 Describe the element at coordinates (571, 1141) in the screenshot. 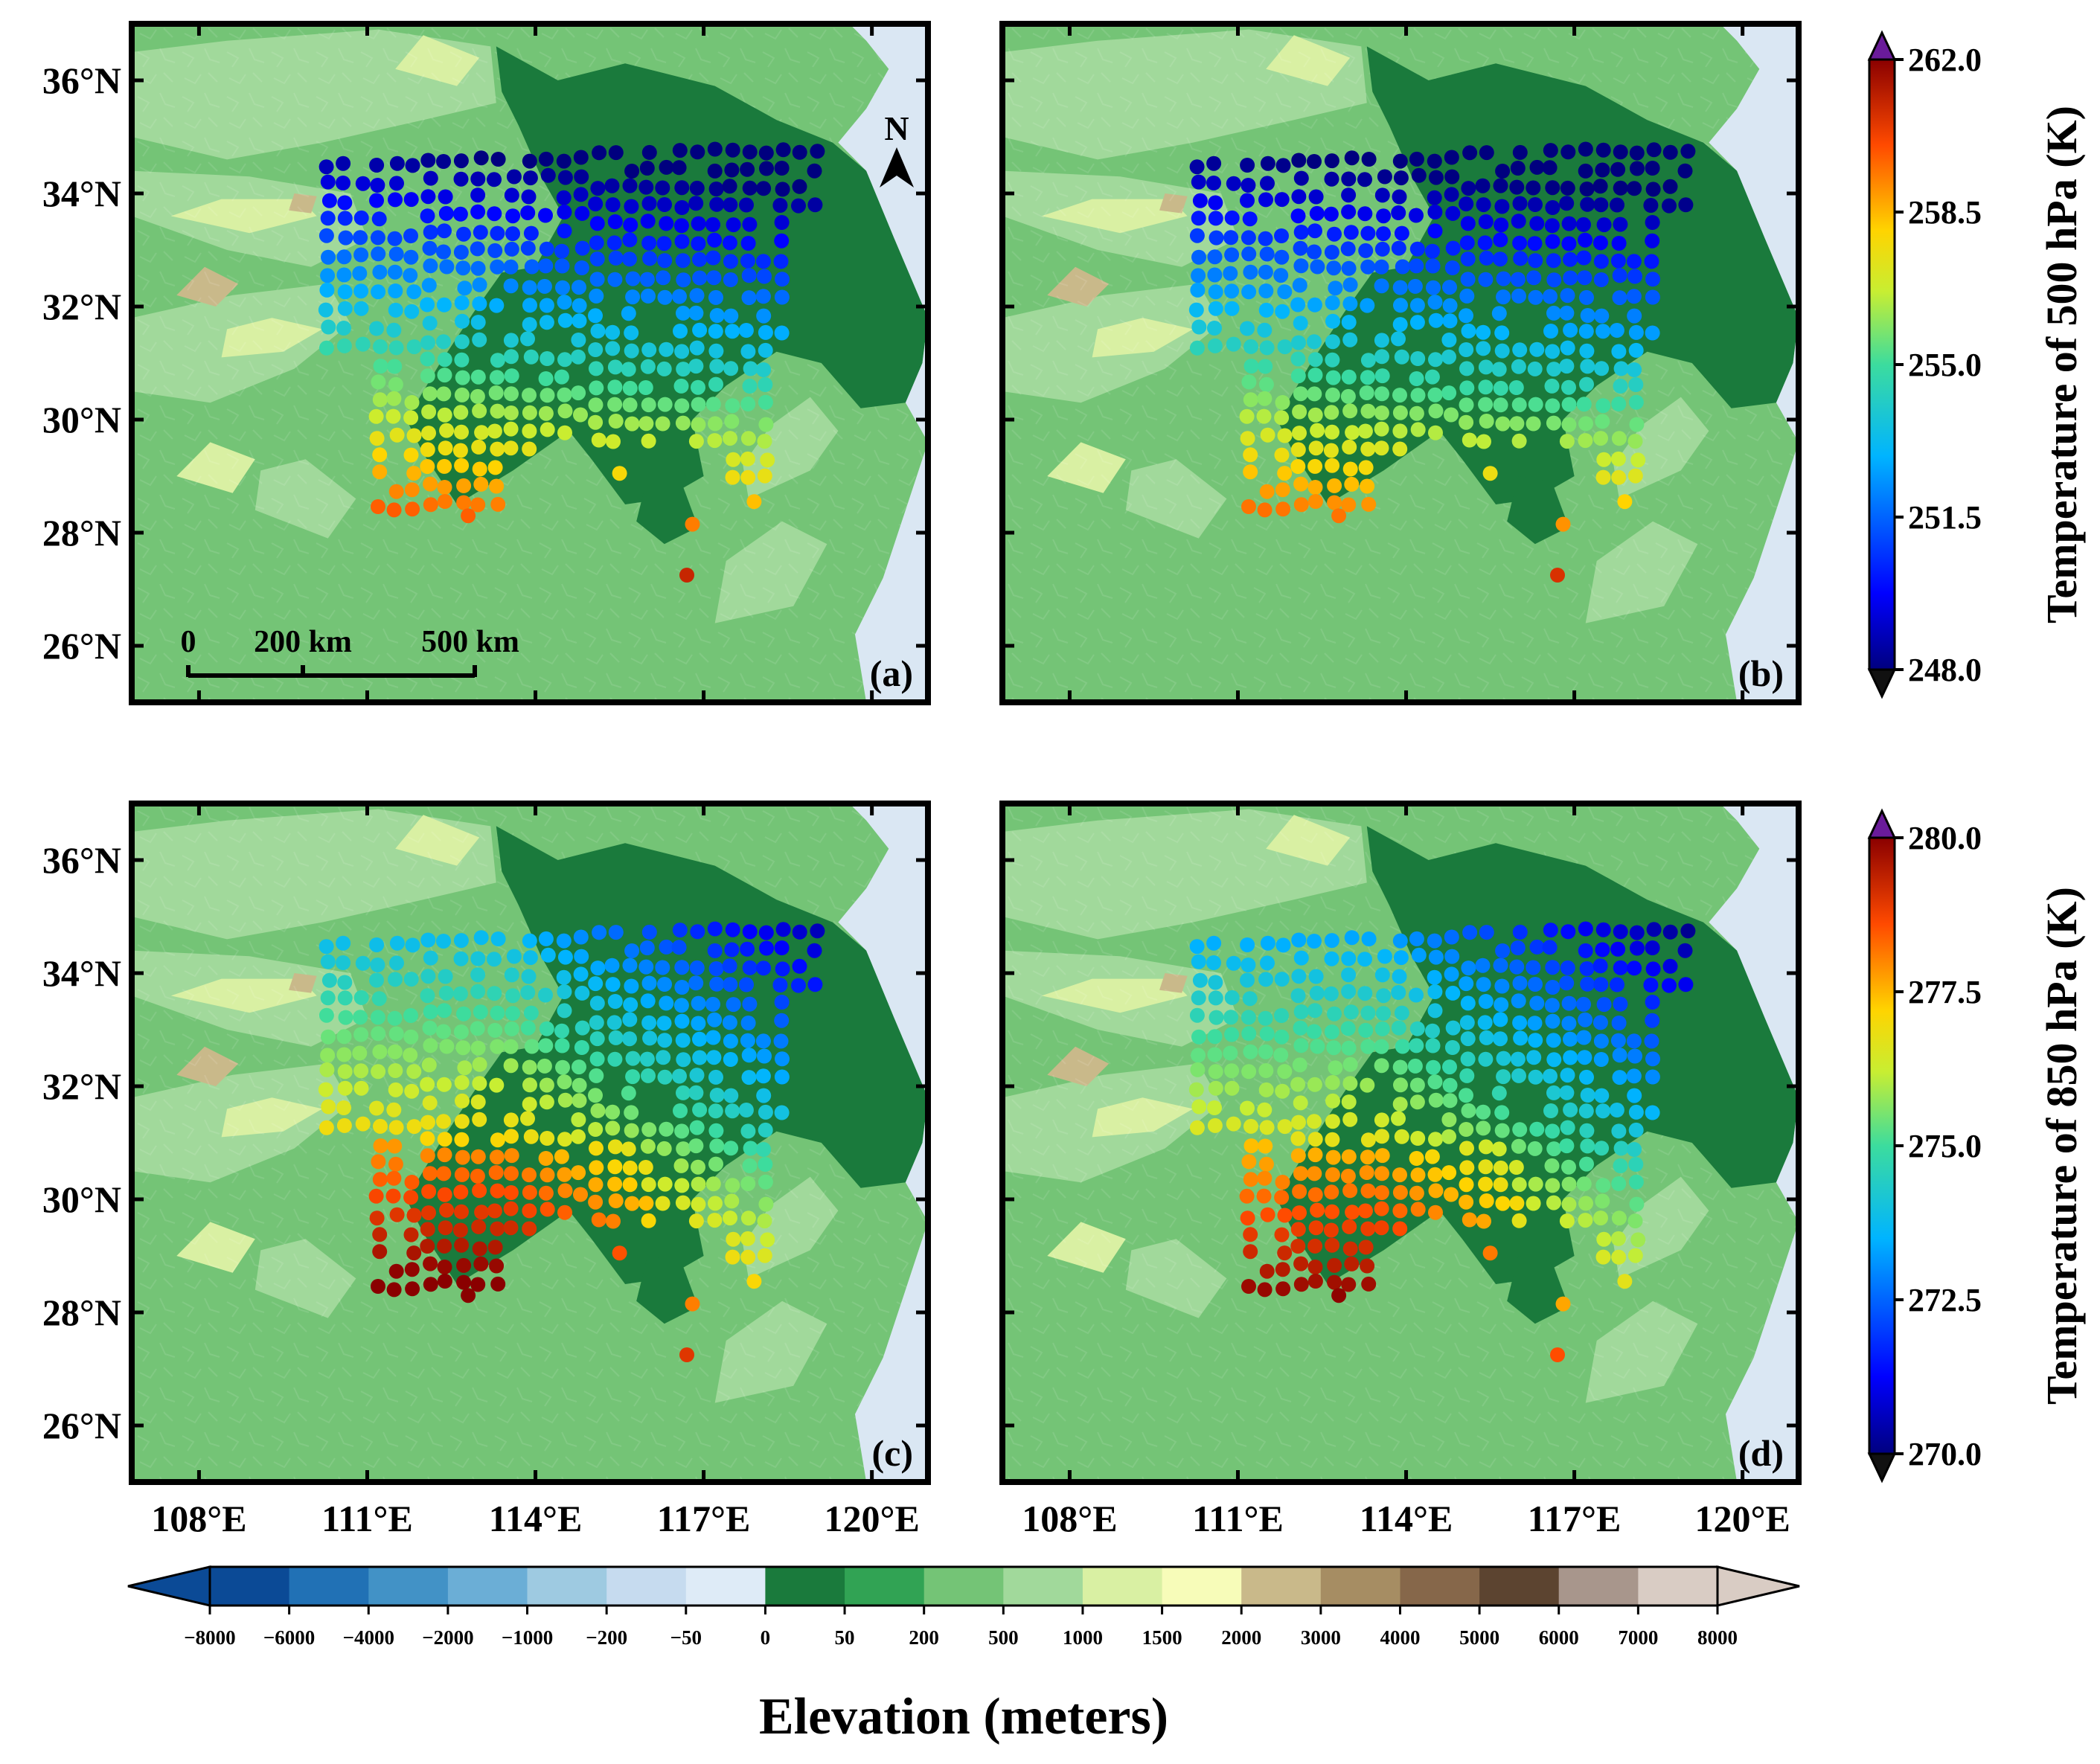

I see `station-markers` at that location.